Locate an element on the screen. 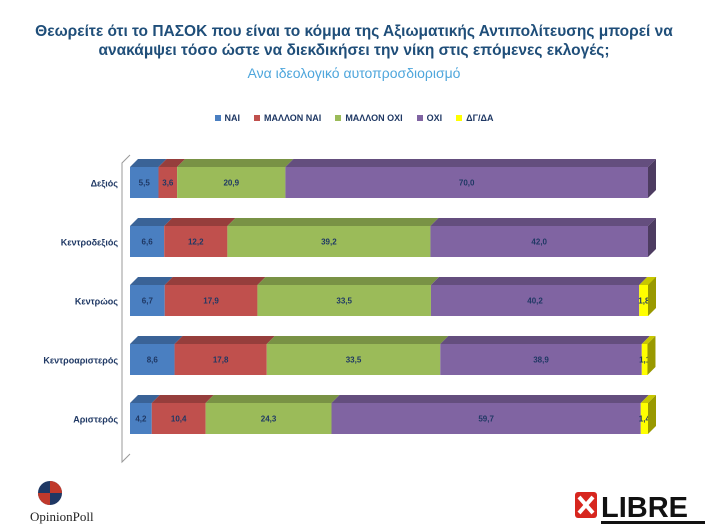 The height and width of the screenshot is (526, 708). bar-row: Κεντρώος 6,7 17,9 33,5 40,2 1,8 is located at coordinates (366, 296).